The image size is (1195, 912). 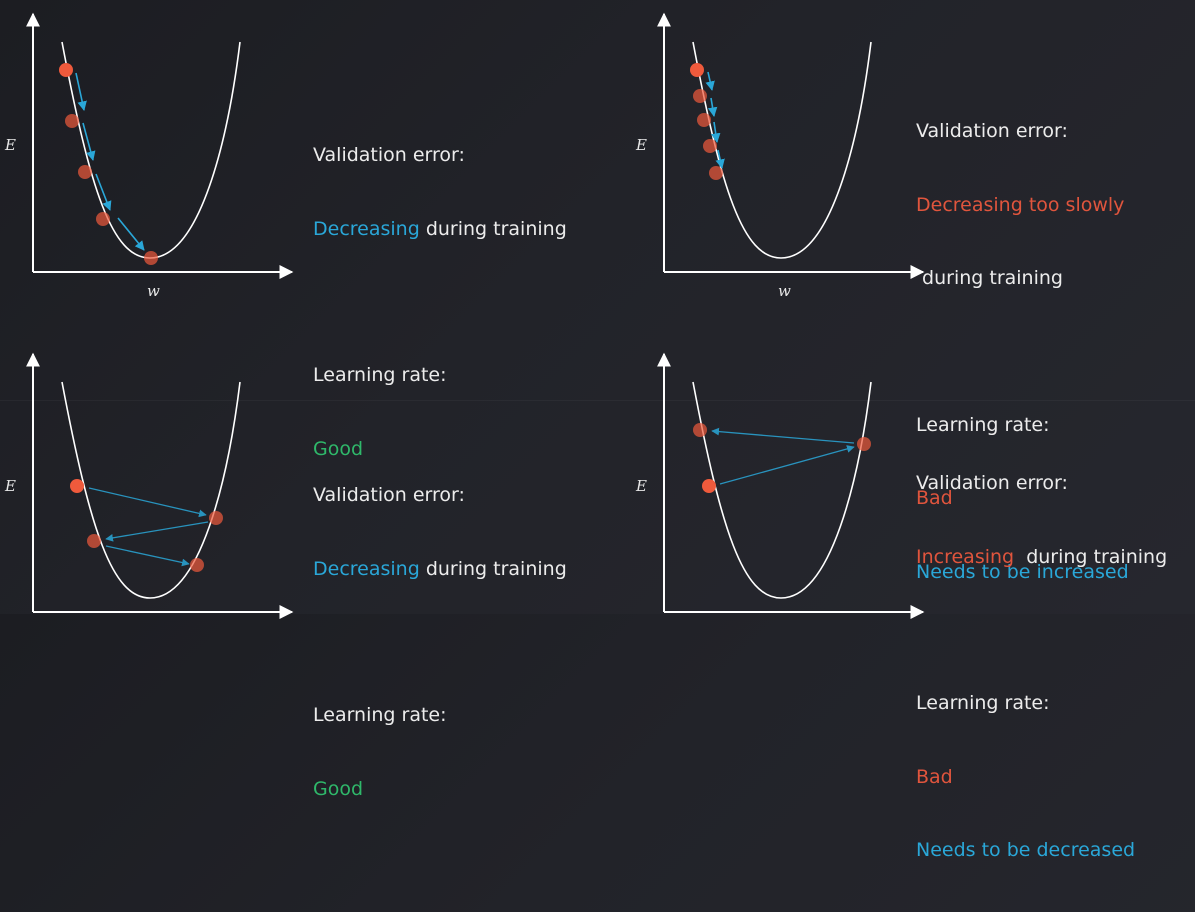 I want to click on learning-rate-advice: Needs to be decreased, so click(x=1026, y=850).